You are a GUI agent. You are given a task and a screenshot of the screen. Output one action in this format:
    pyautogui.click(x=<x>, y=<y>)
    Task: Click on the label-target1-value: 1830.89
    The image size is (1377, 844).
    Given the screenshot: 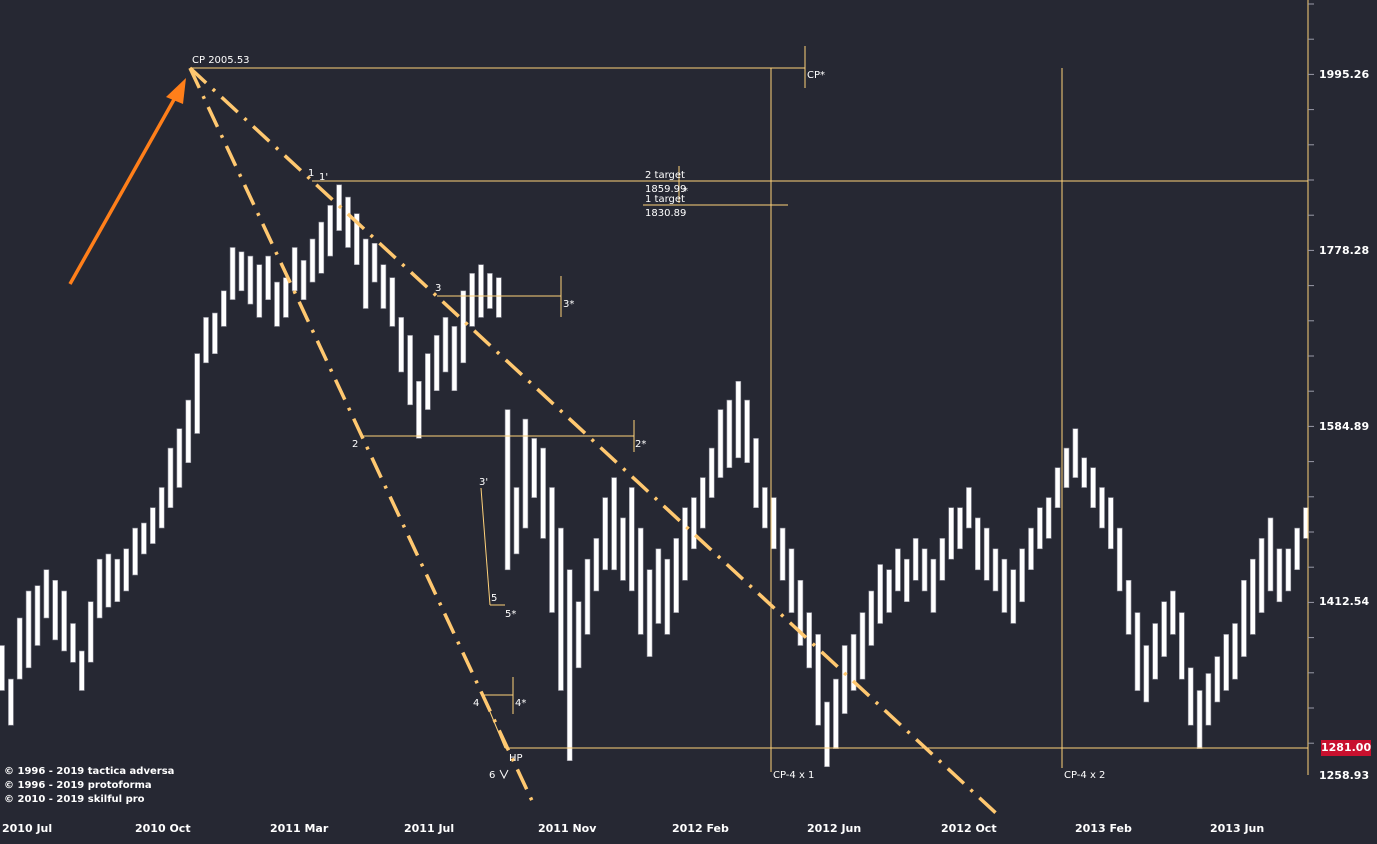 What is the action you would take?
    pyautogui.click(x=665, y=213)
    